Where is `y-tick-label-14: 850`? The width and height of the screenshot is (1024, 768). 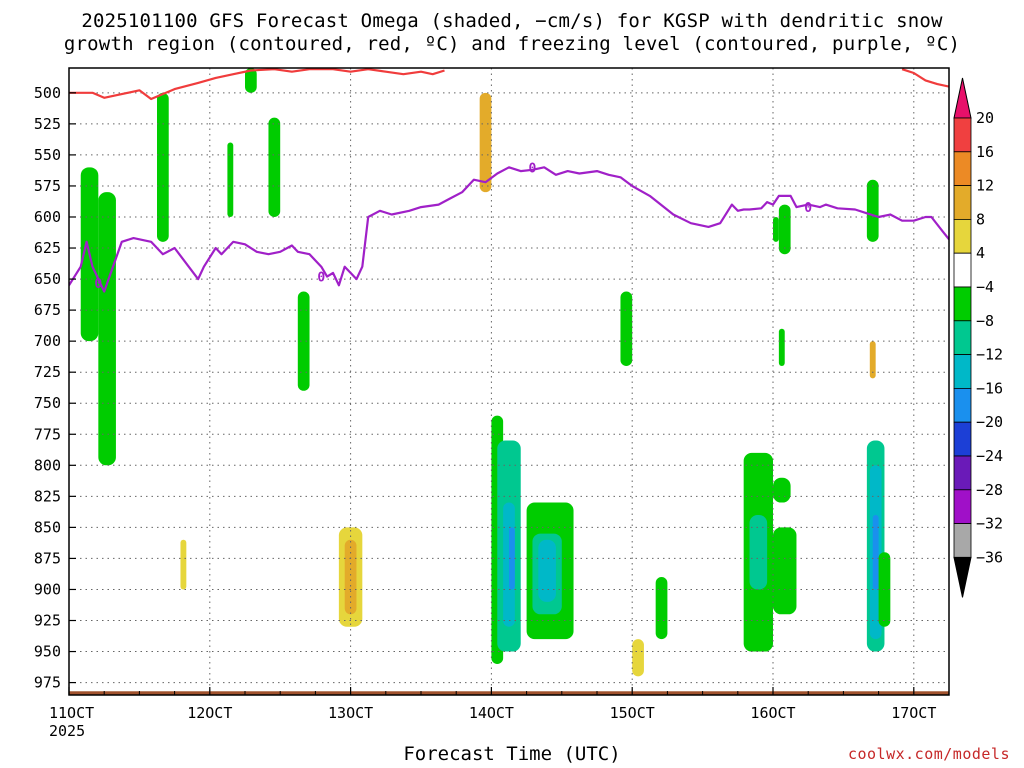 y-tick-label-14: 850 is located at coordinates (47, 527).